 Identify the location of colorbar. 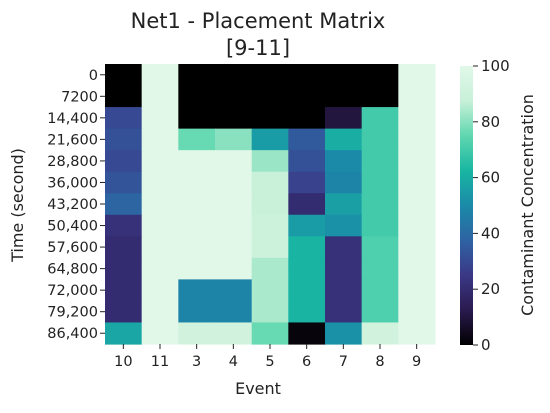
(466, 205).